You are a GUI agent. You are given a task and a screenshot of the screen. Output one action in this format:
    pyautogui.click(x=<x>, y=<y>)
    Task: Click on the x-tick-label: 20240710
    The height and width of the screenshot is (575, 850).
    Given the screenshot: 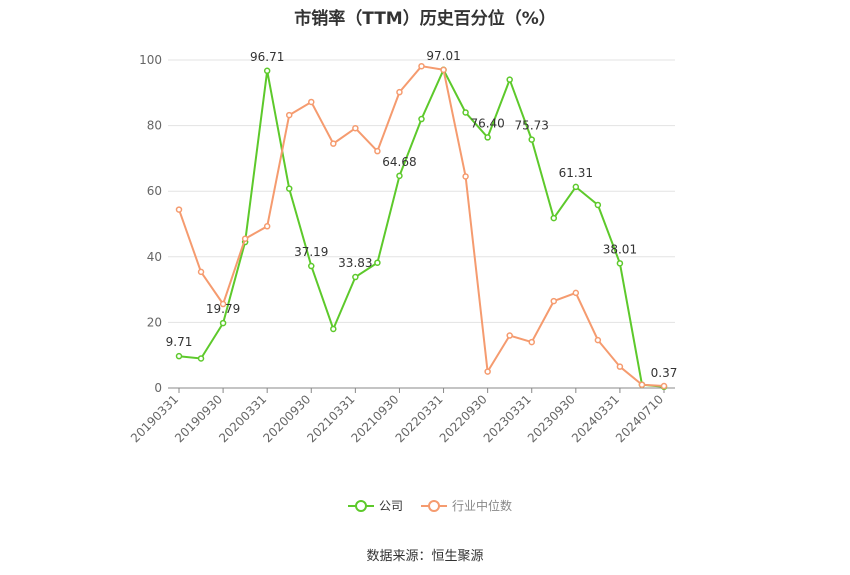 What is the action you would take?
    pyautogui.click(x=639, y=418)
    